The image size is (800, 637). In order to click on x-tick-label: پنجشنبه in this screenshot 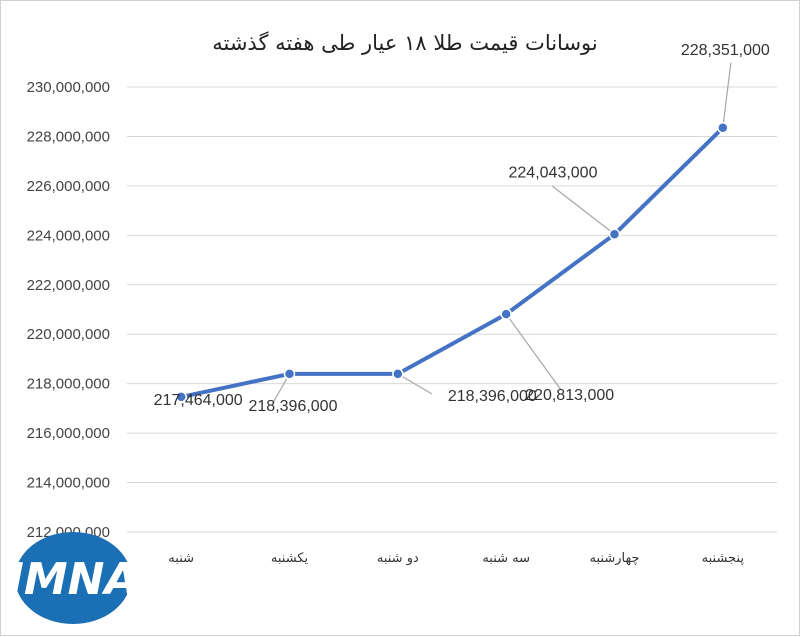, I will do `click(723, 558)`.